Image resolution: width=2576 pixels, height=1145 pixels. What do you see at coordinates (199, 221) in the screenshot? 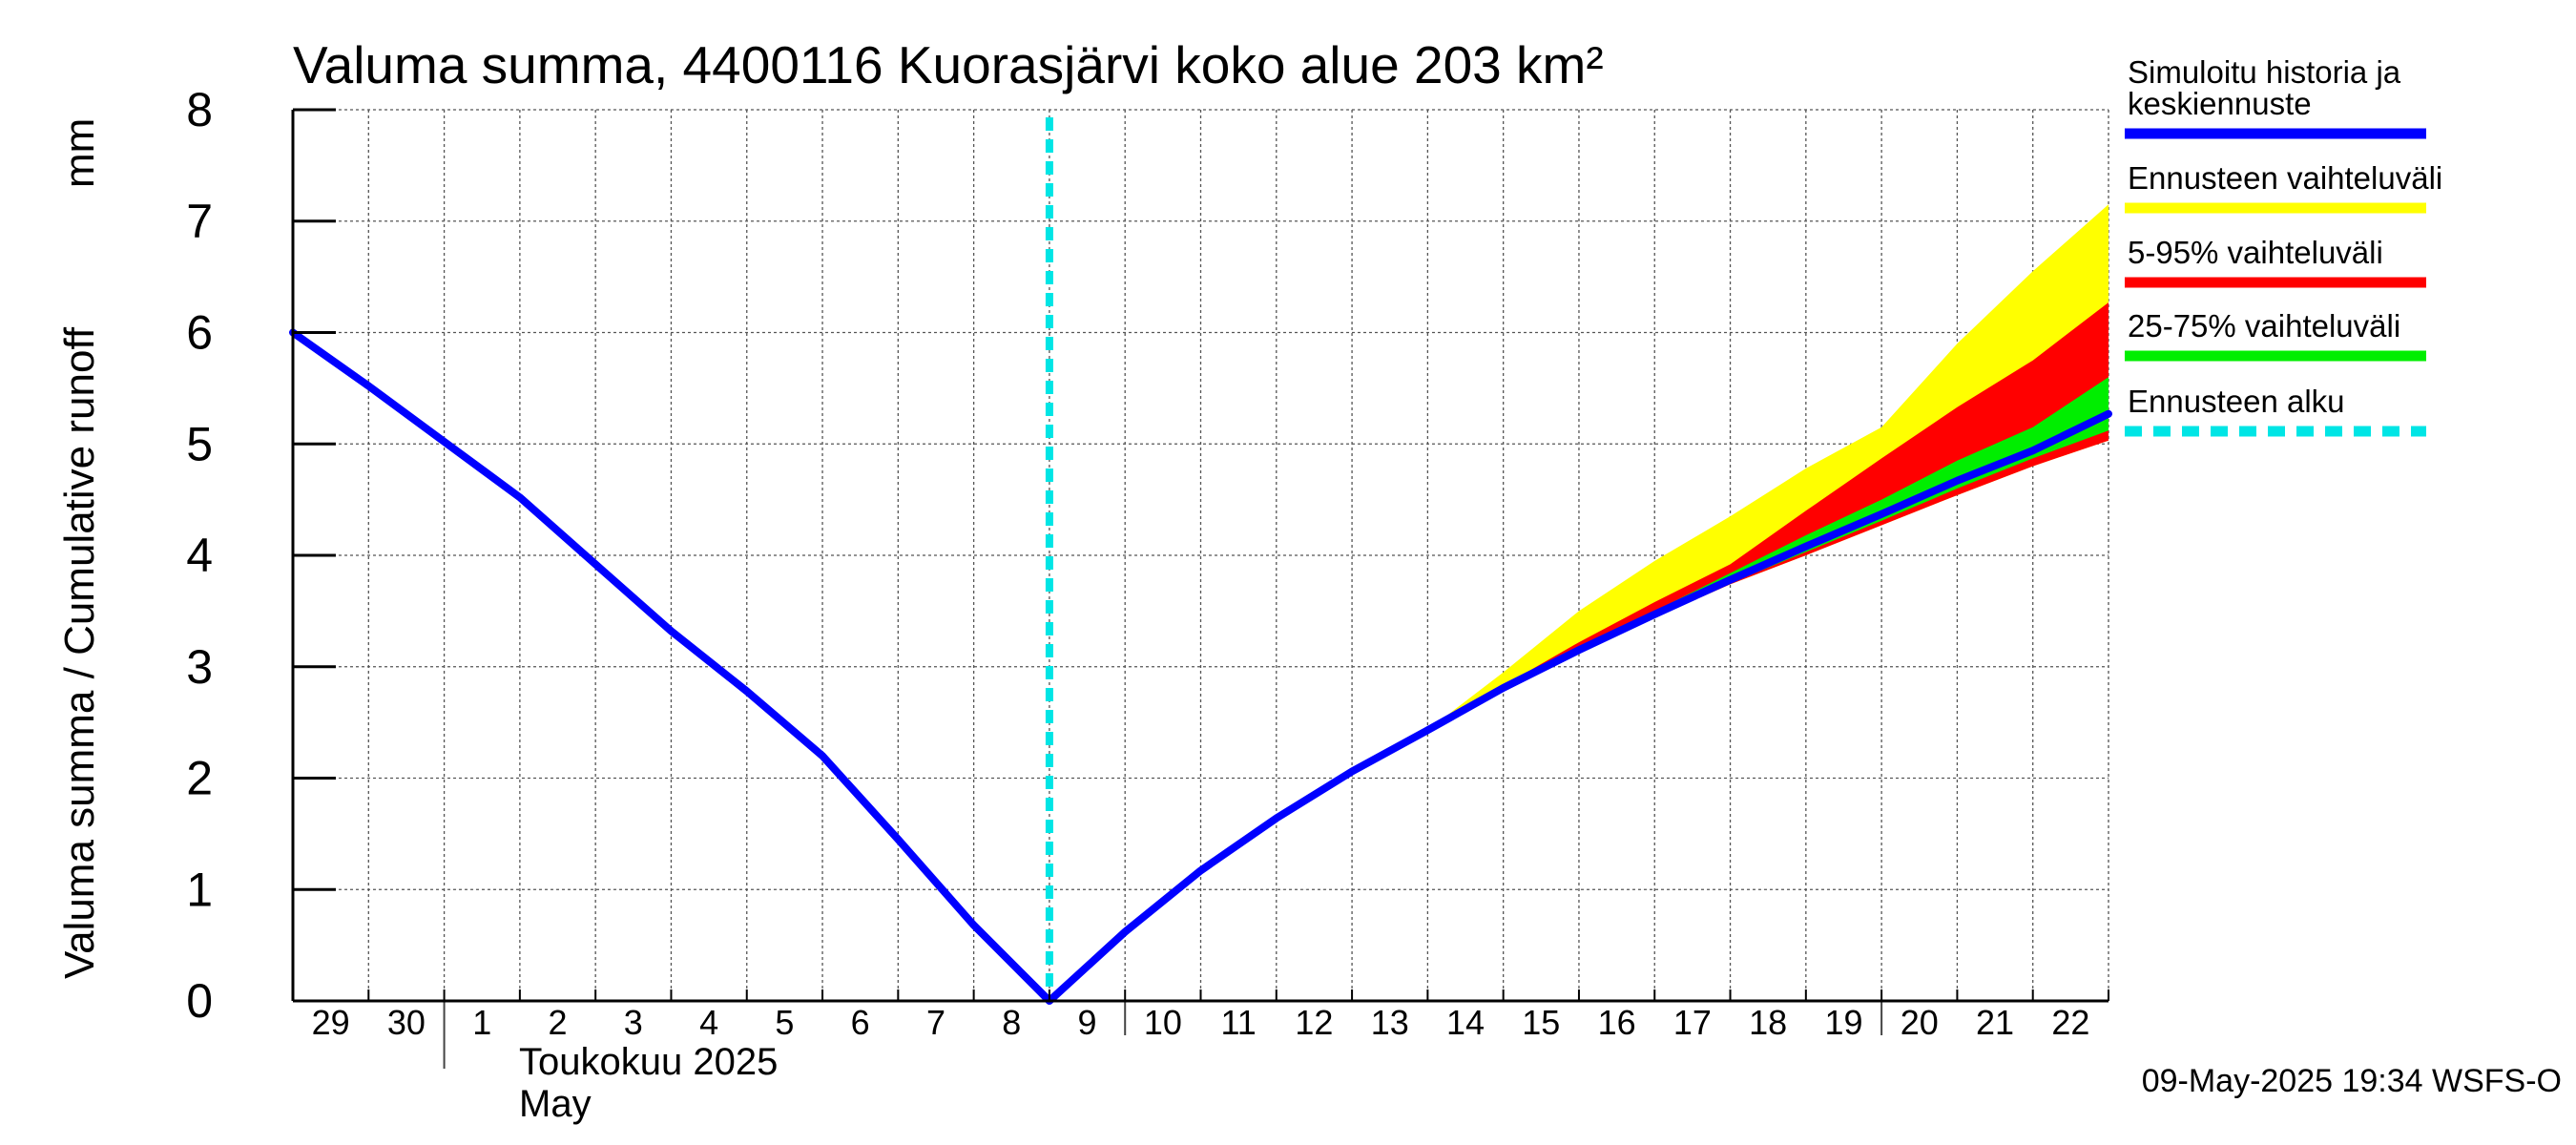
I see `y-tick-label: 7` at bounding box center [199, 221].